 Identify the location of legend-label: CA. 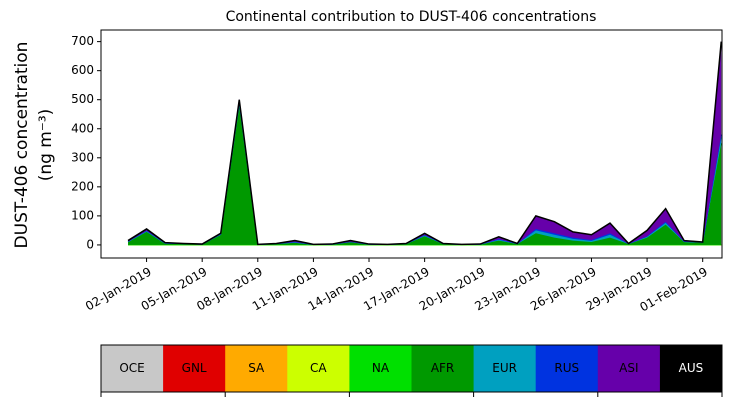
(318, 368).